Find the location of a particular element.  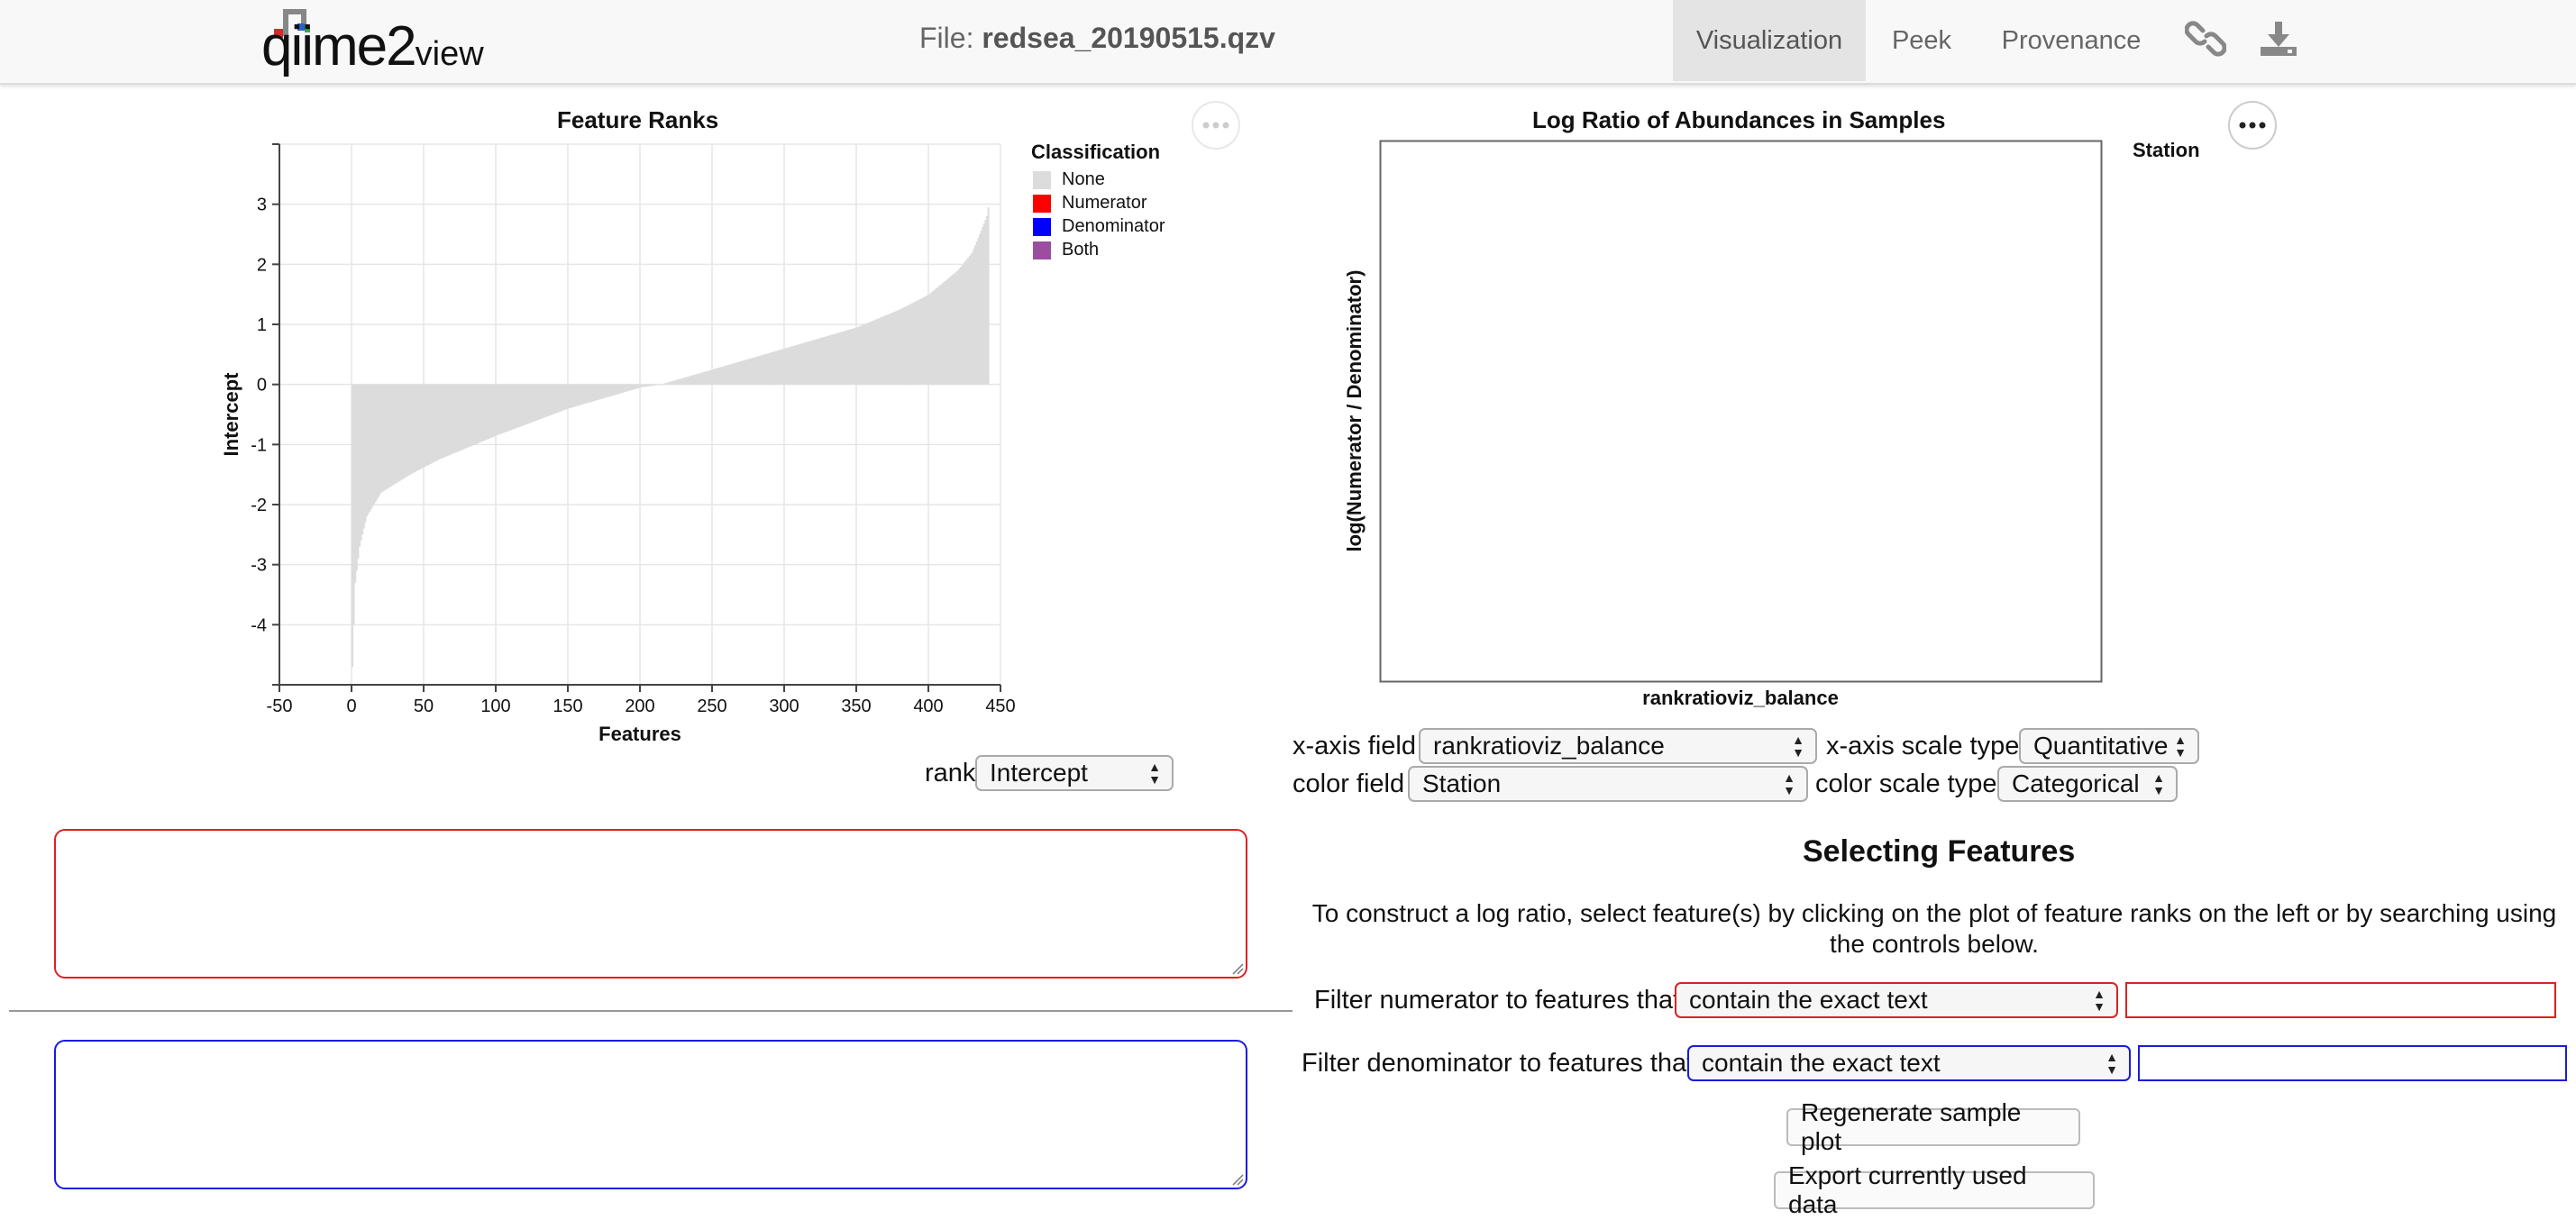

tab-visualization: Visualization is located at coordinates (1769, 40).